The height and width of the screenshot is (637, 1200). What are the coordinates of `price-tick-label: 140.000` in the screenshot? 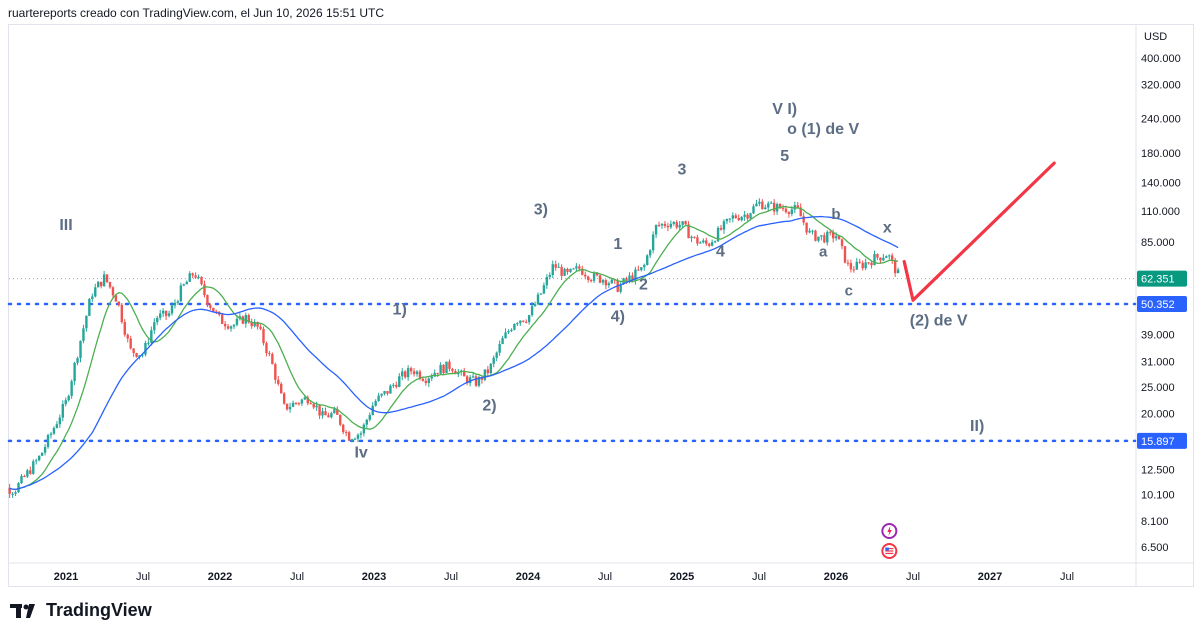 It's located at (1161, 184).